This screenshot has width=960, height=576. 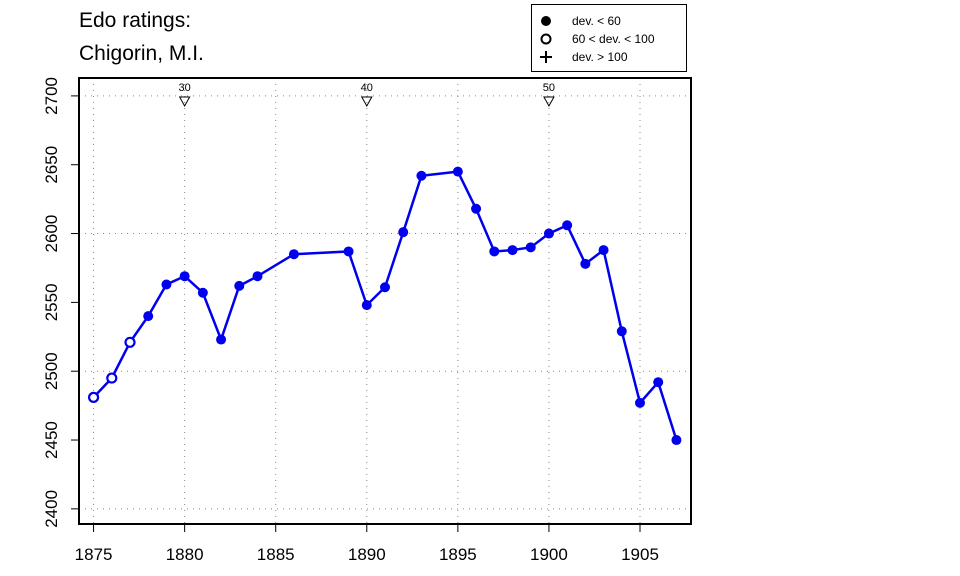 What do you see at coordinates (51, 302) in the screenshot?
I see `y-tick-label: 2550` at bounding box center [51, 302].